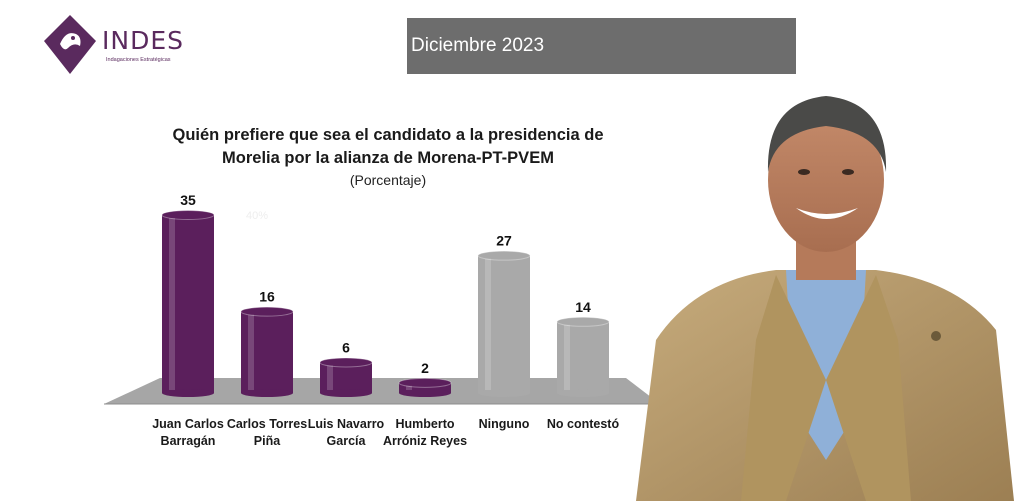 This screenshot has width=1014, height=501. What do you see at coordinates (388, 180) in the screenshot?
I see `chart-subtitle: (Porcentaje)` at bounding box center [388, 180].